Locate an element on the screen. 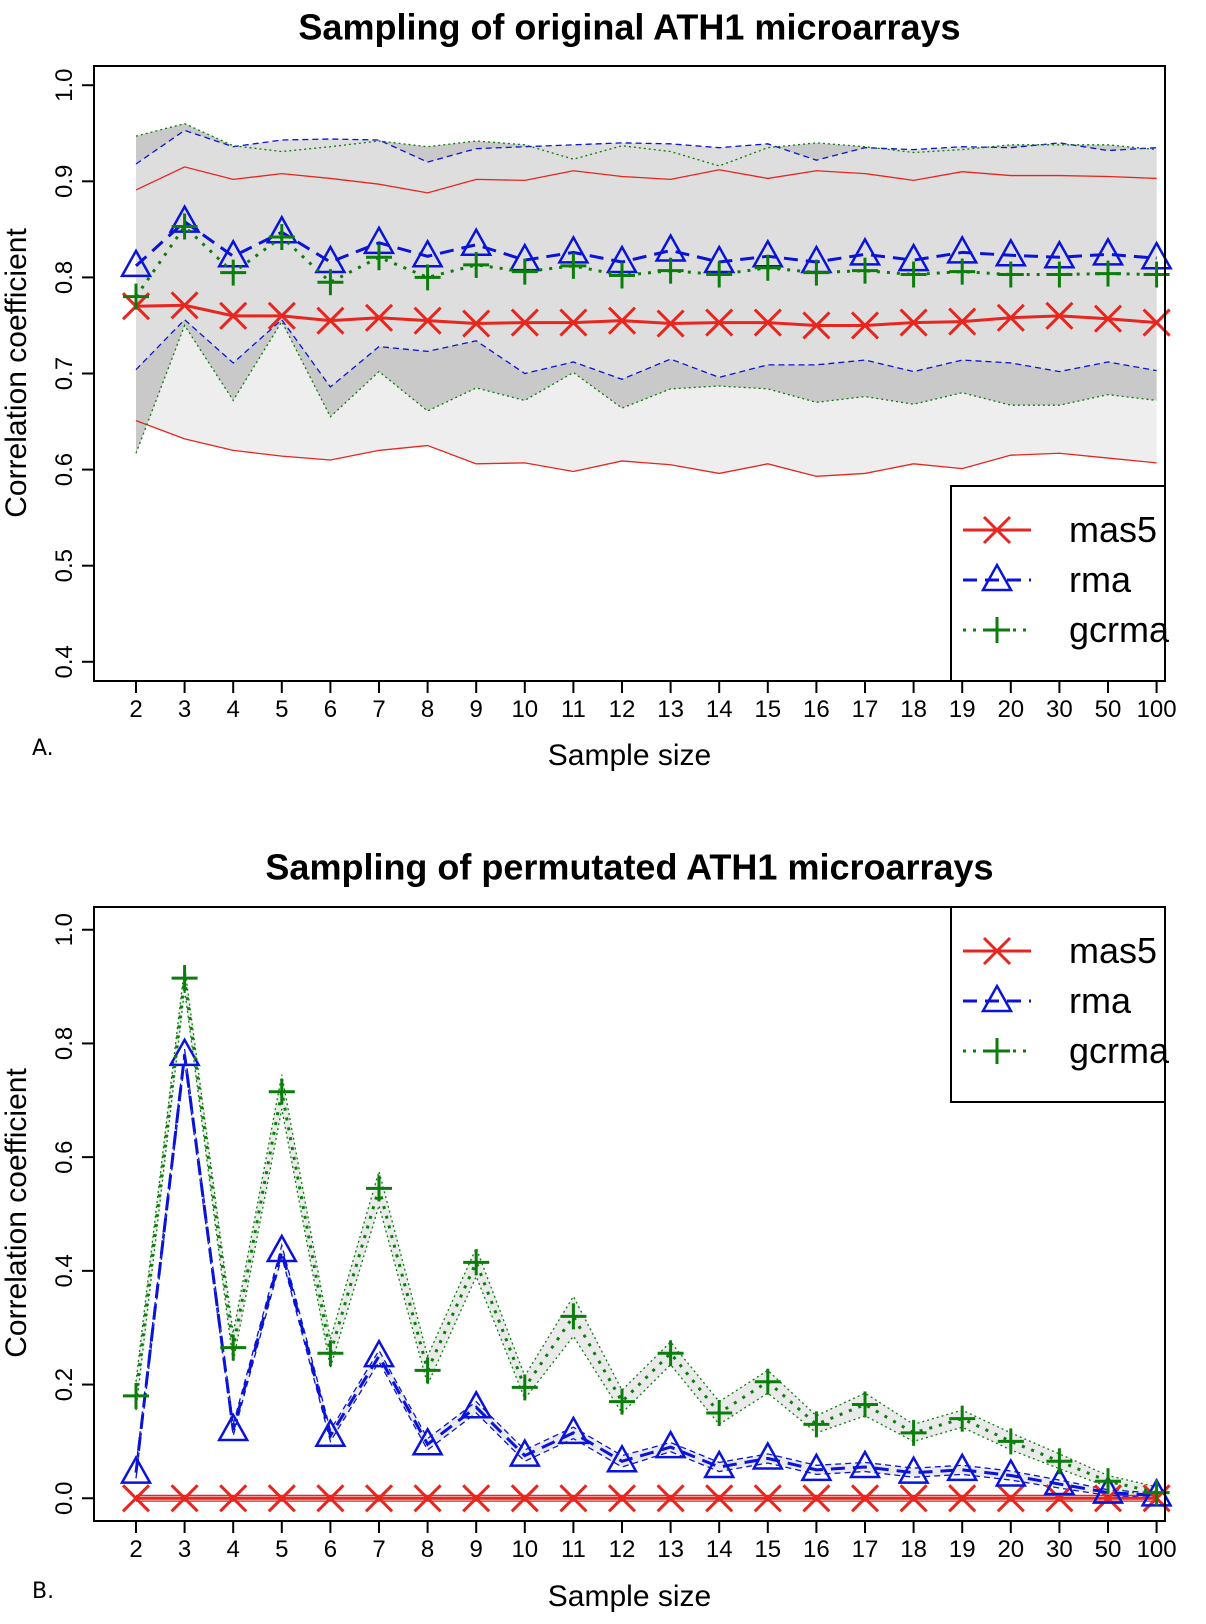 The height and width of the screenshot is (1624, 1206). point-mas5-14-stroke is located at coordinates (719, 1498).